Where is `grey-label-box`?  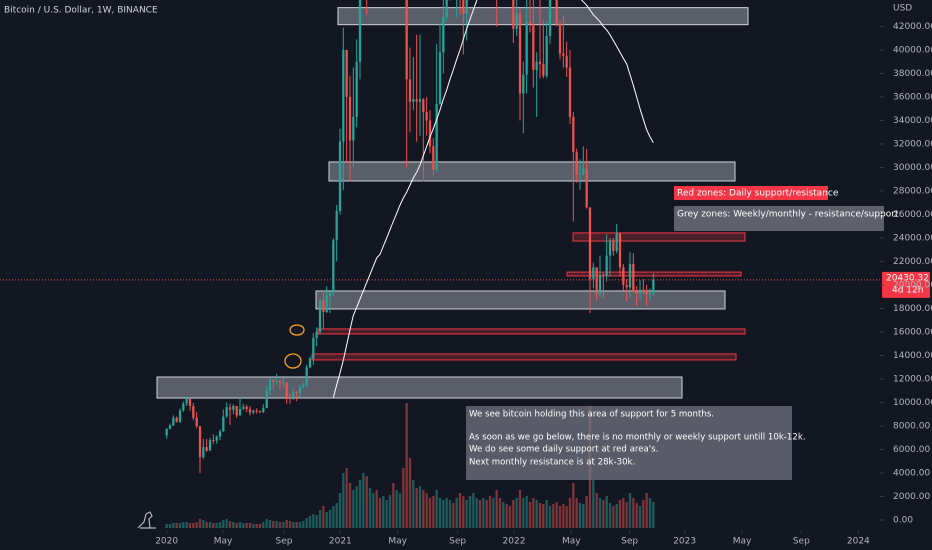 grey-label-box is located at coordinates (779, 218).